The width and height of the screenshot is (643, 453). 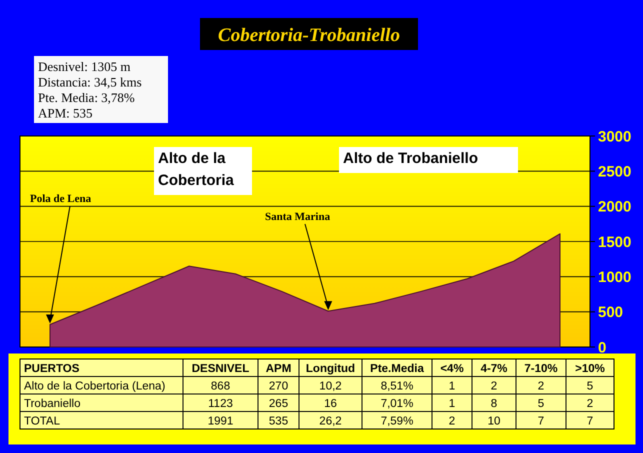 I want to click on category-label: 4-7%, so click(x=494, y=369).